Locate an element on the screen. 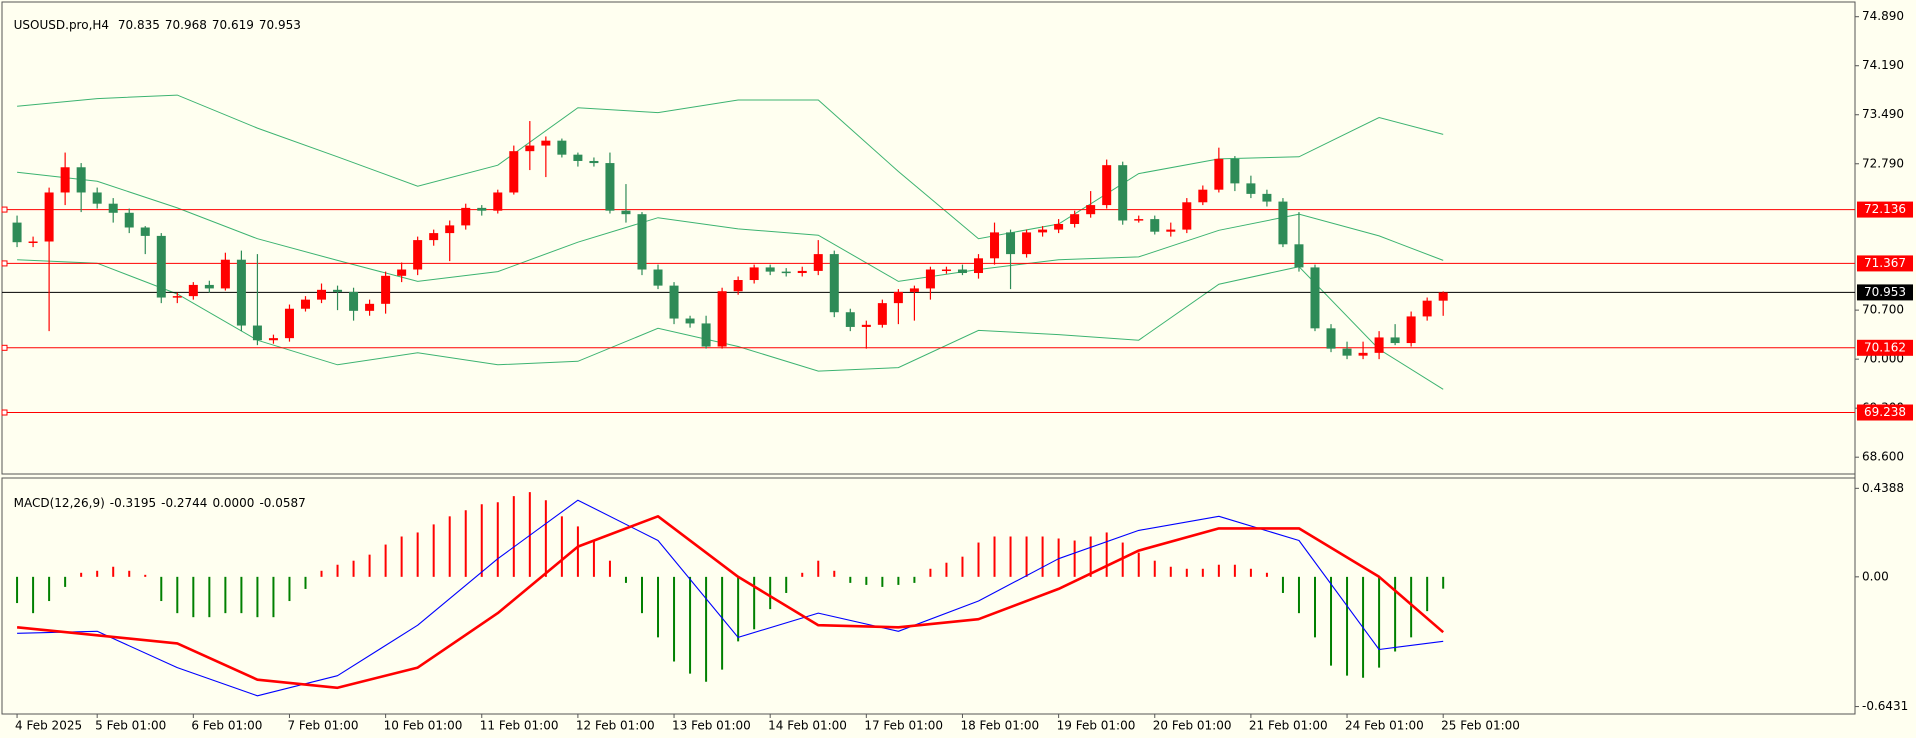 The image size is (1916, 738). x-tick-label: 10 Feb 01:00 is located at coordinates (423, 726).